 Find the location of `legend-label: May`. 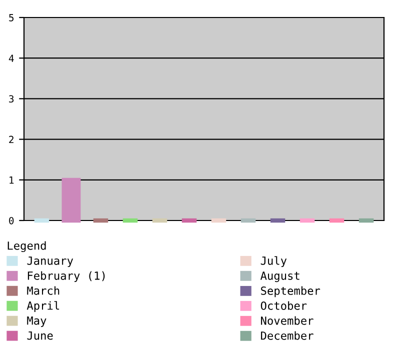

legend-label: May is located at coordinates (36, 321).